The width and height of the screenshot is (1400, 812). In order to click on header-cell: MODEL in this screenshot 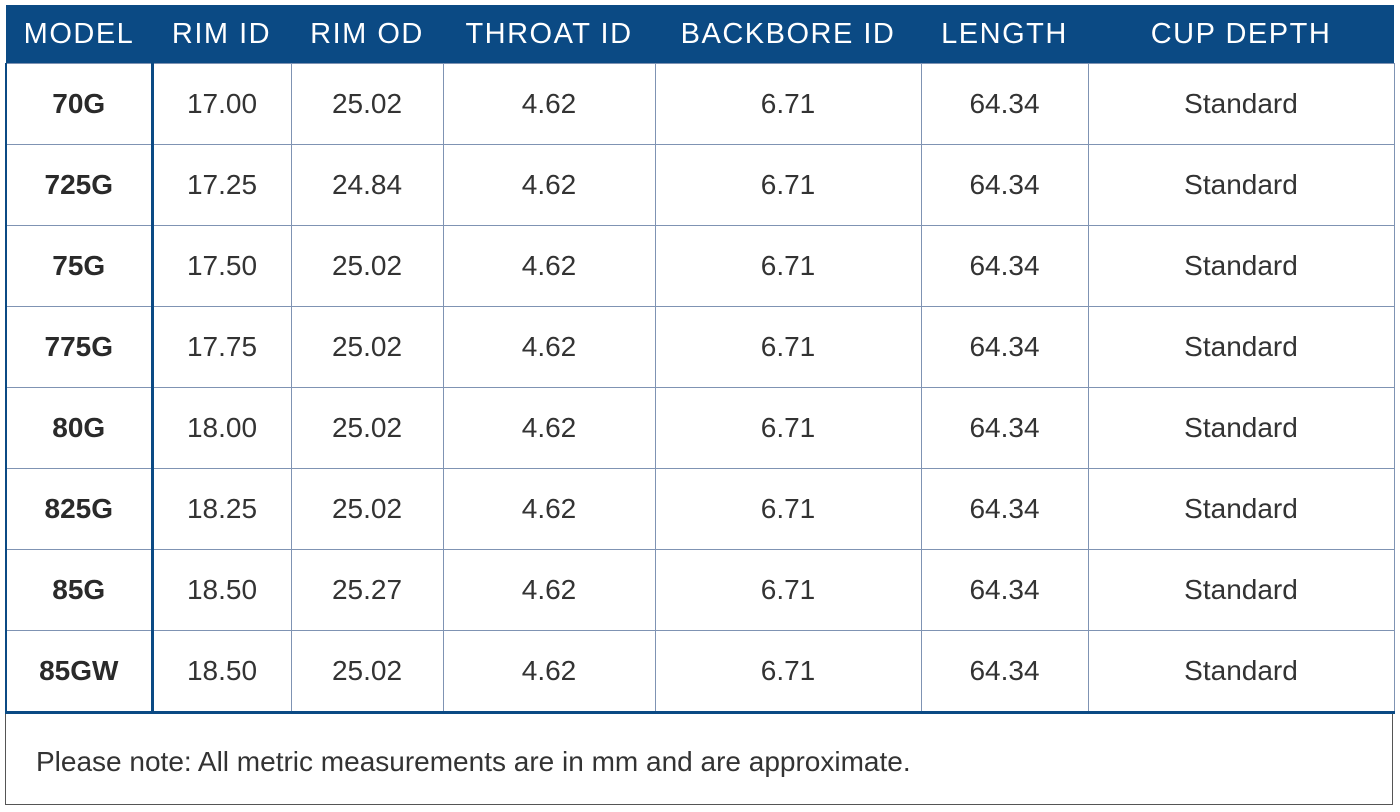, I will do `click(79, 34)`.